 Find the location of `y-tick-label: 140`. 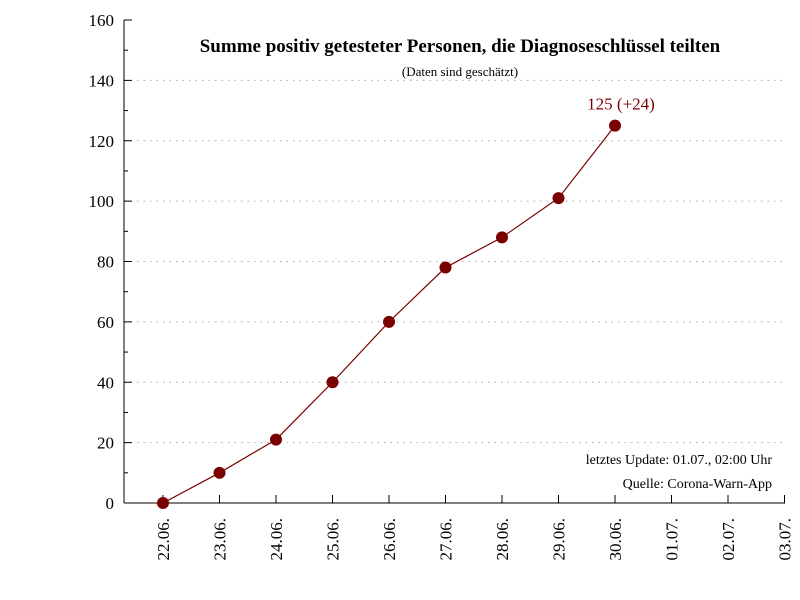

y-tick-label: 140 is located at coordinates (102, 80).